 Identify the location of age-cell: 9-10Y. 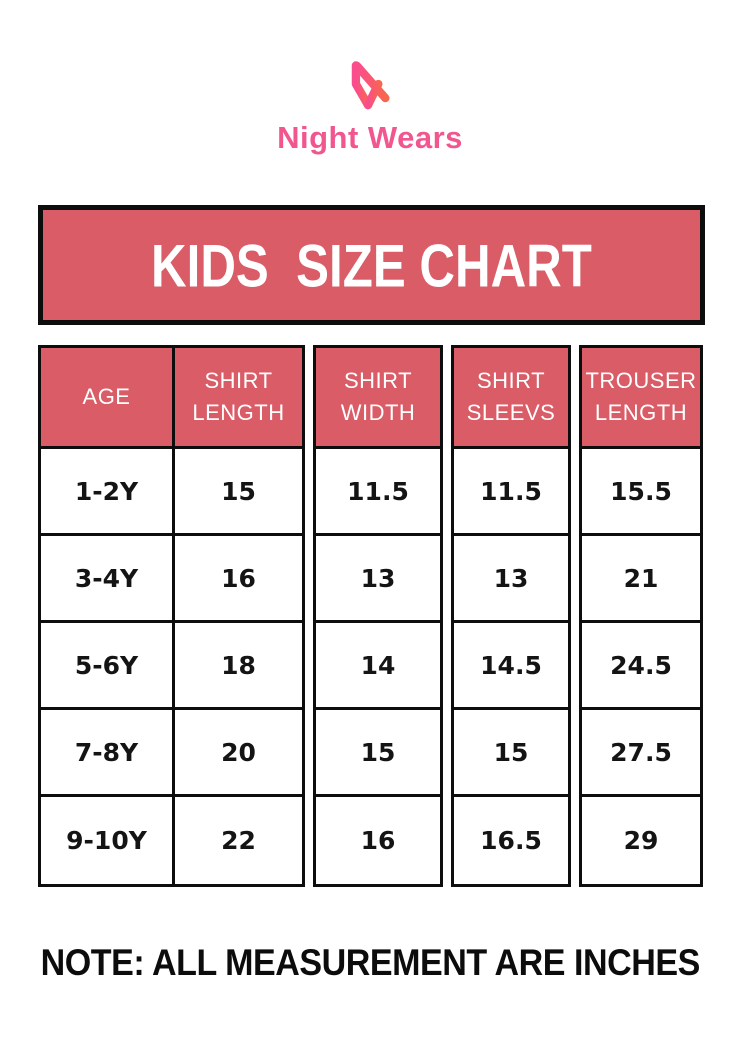
(106, 840).